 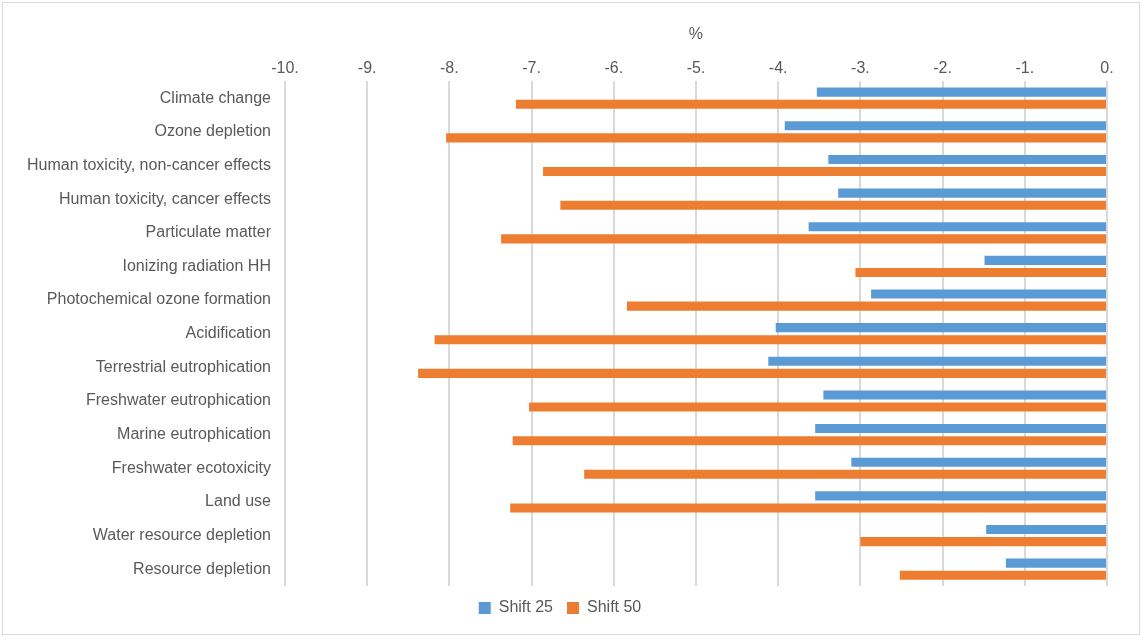 What do you see at coordinates (614, 68) in the screenshot?
I see `x-tick-label: -6.` at bounding box center [614, 68].